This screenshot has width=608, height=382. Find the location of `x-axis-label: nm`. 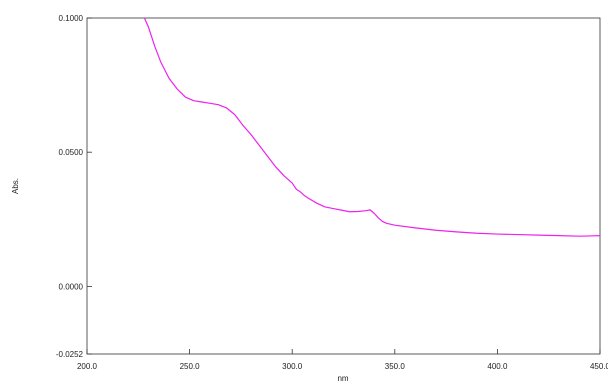

x-axis-label: nm is located at coordinates (342, 378).